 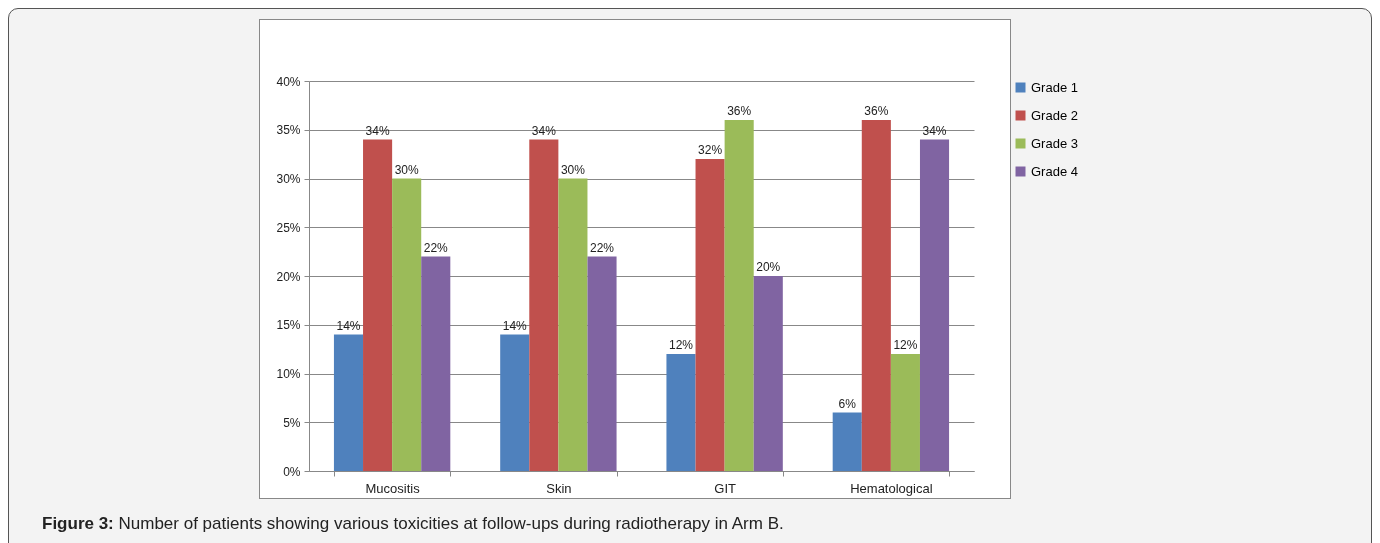 I want to click on y-tick-label: 40%, so click(x=288, y=81).